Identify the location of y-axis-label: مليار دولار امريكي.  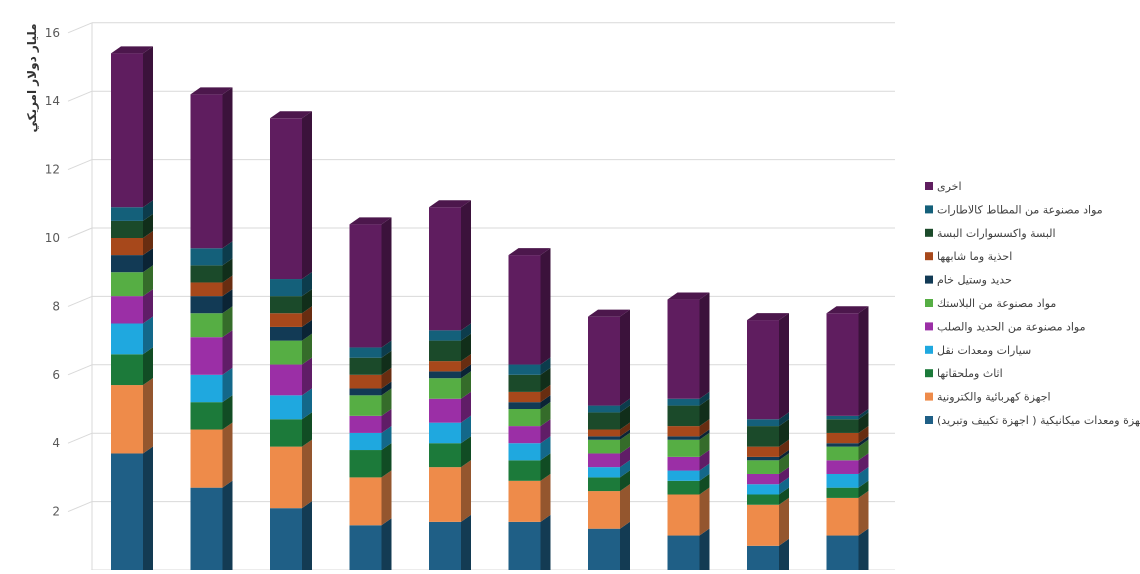
(32, 77).